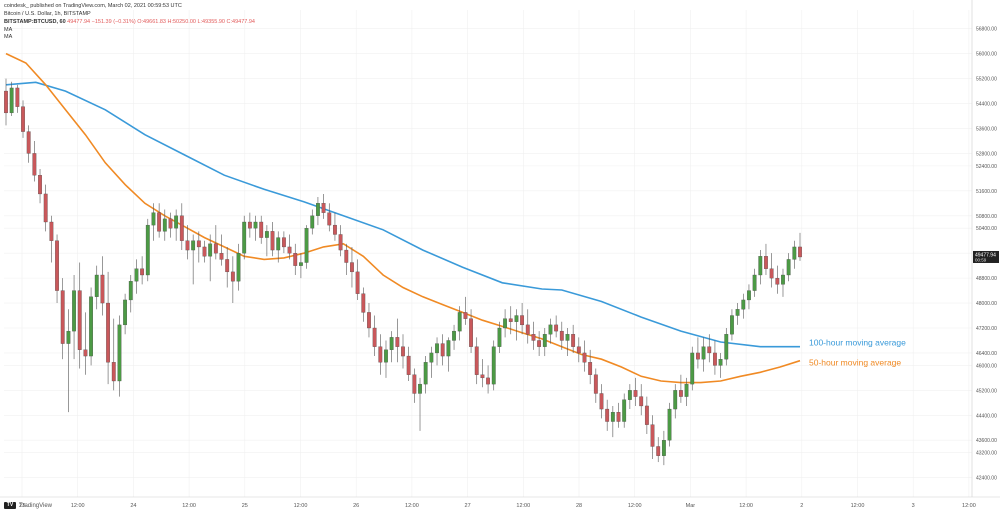 This screenshot has height=513, width=1000. Describe the element at coordinates (986, 129) in the screenshot. I see `y-tick-label: 53600.00` at that location.